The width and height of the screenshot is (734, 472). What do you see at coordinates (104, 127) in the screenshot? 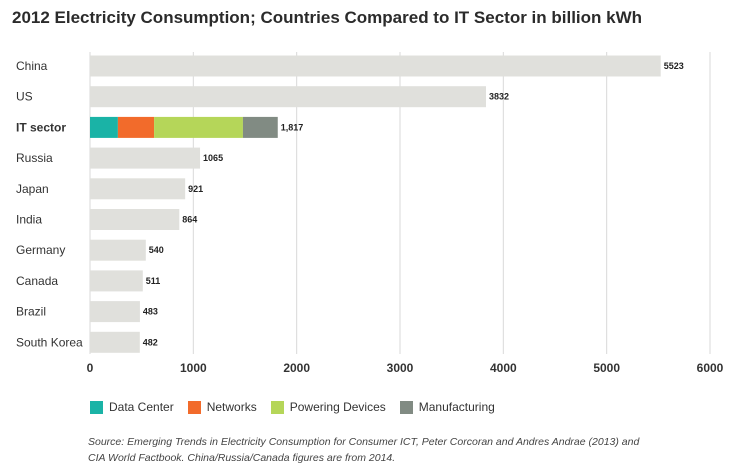
I see `bar-segment-data-center` at bounding box center [104, 127].